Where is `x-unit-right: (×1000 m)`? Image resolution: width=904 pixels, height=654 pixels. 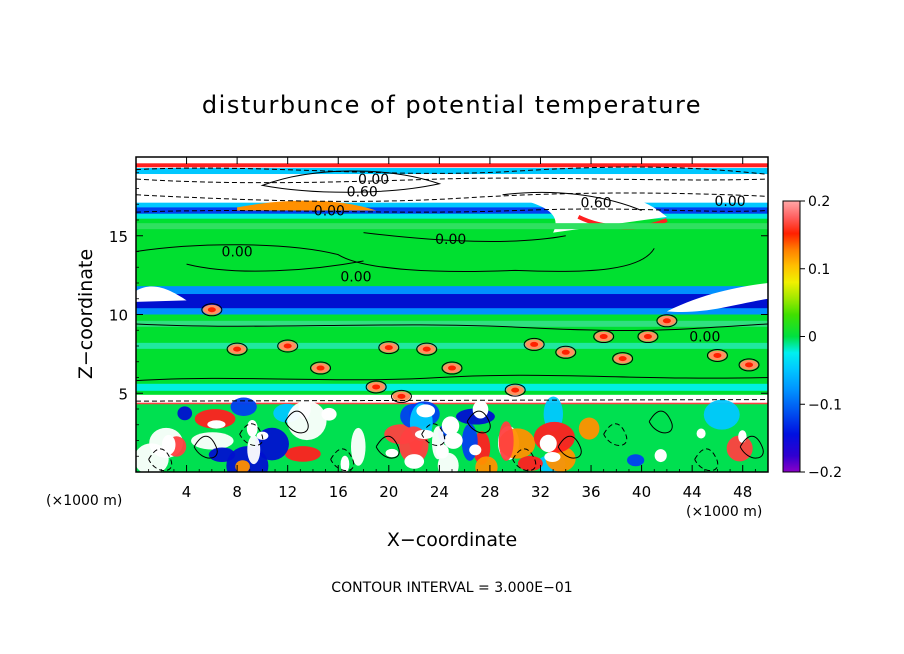
x-unit-right: (×1000 m) is located at coordinates (724, 512).